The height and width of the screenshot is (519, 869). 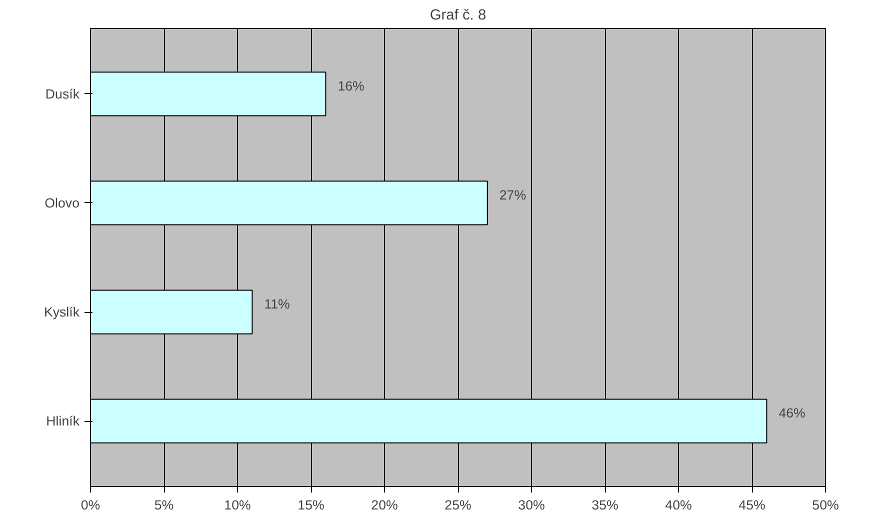 What do you see at coordinates (792, 413) in the screenshot?
I see `data-label: 46%` at bounding box center [792, 413].